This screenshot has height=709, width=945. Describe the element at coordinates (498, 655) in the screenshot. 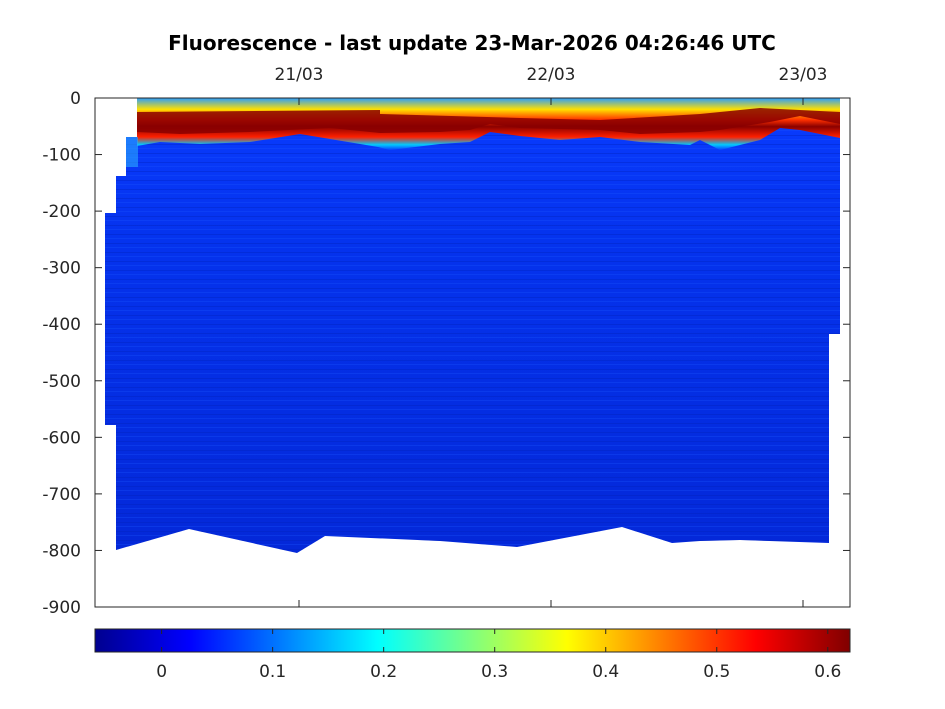

I see `colorbar-ticks: 0 0.1 0.2 0.3 0.4 0.5 0.6` at that location.